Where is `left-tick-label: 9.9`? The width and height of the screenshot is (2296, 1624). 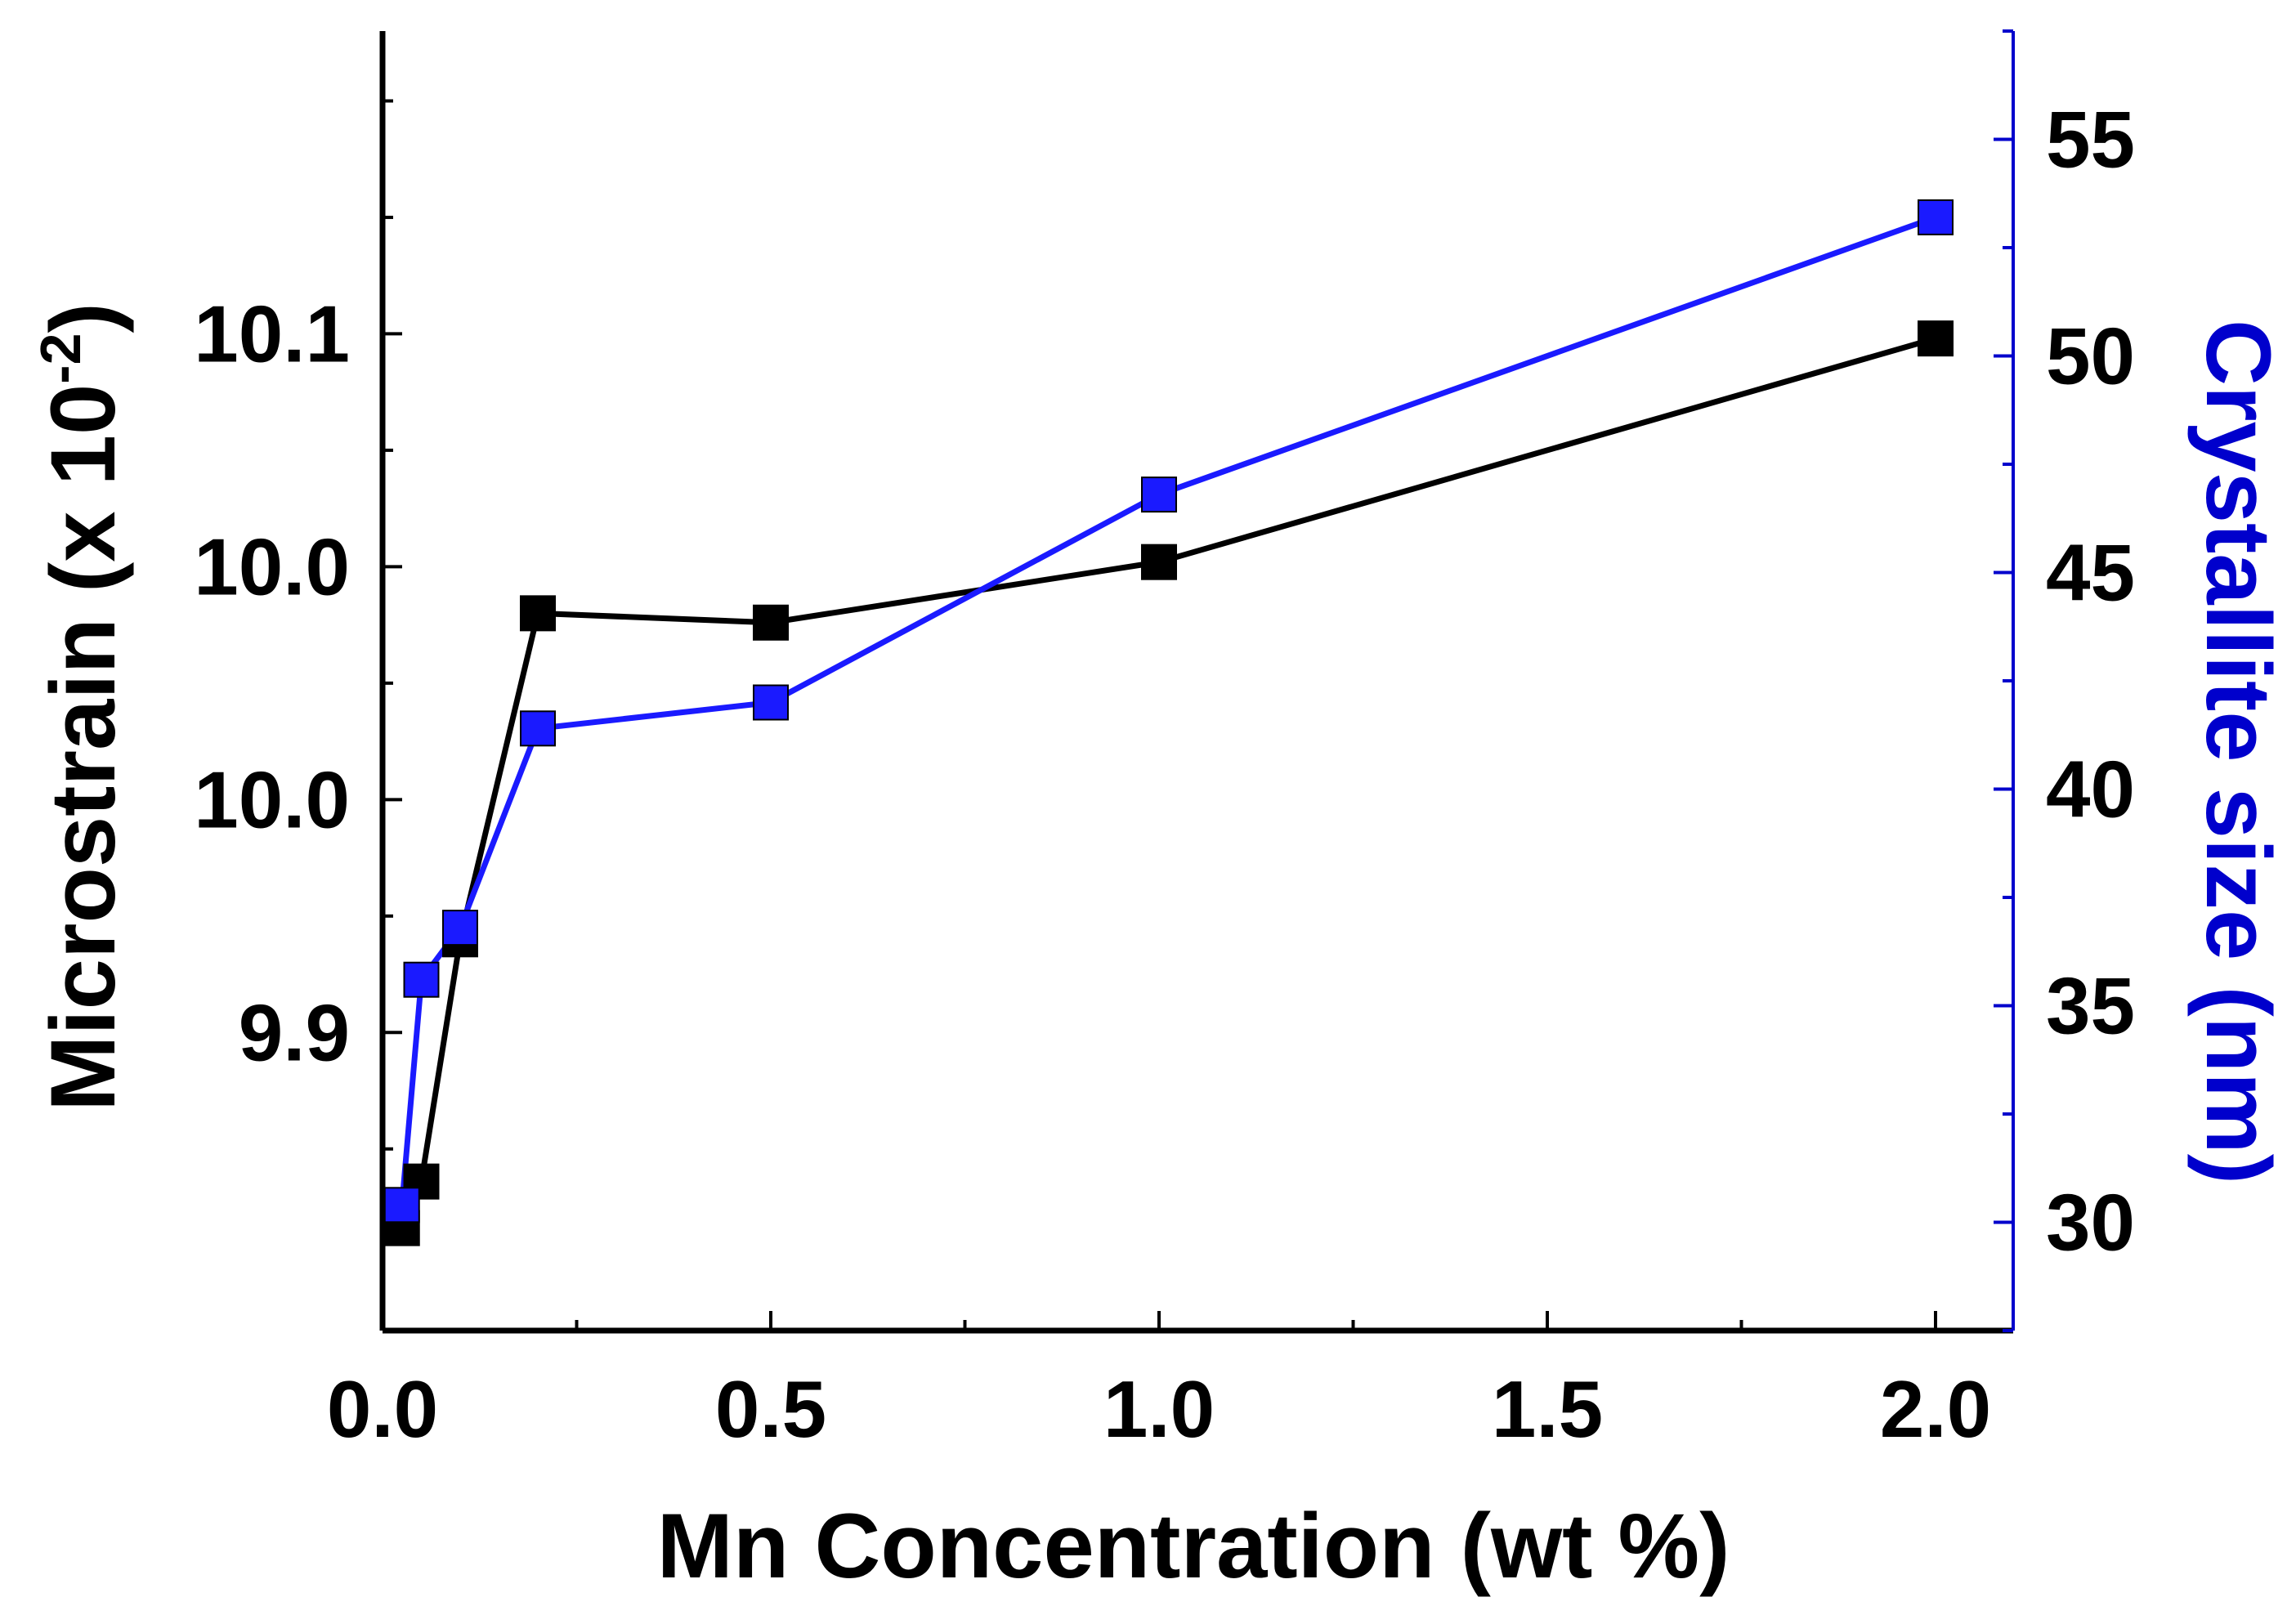 left-tick-label: 9.9 is located at coordinates (295, 1032).